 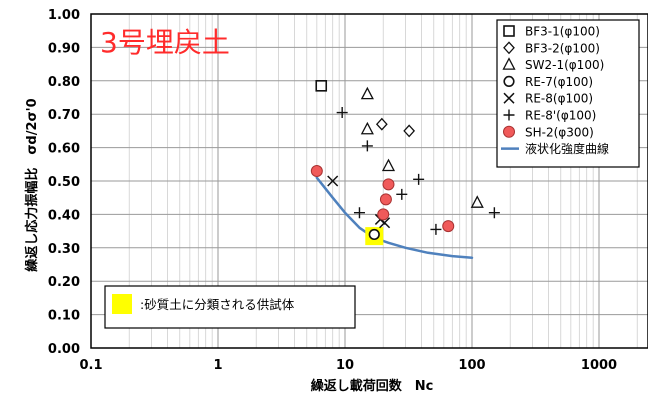 I want to click on x-tick-label: 100, so click(x=471, y=365).